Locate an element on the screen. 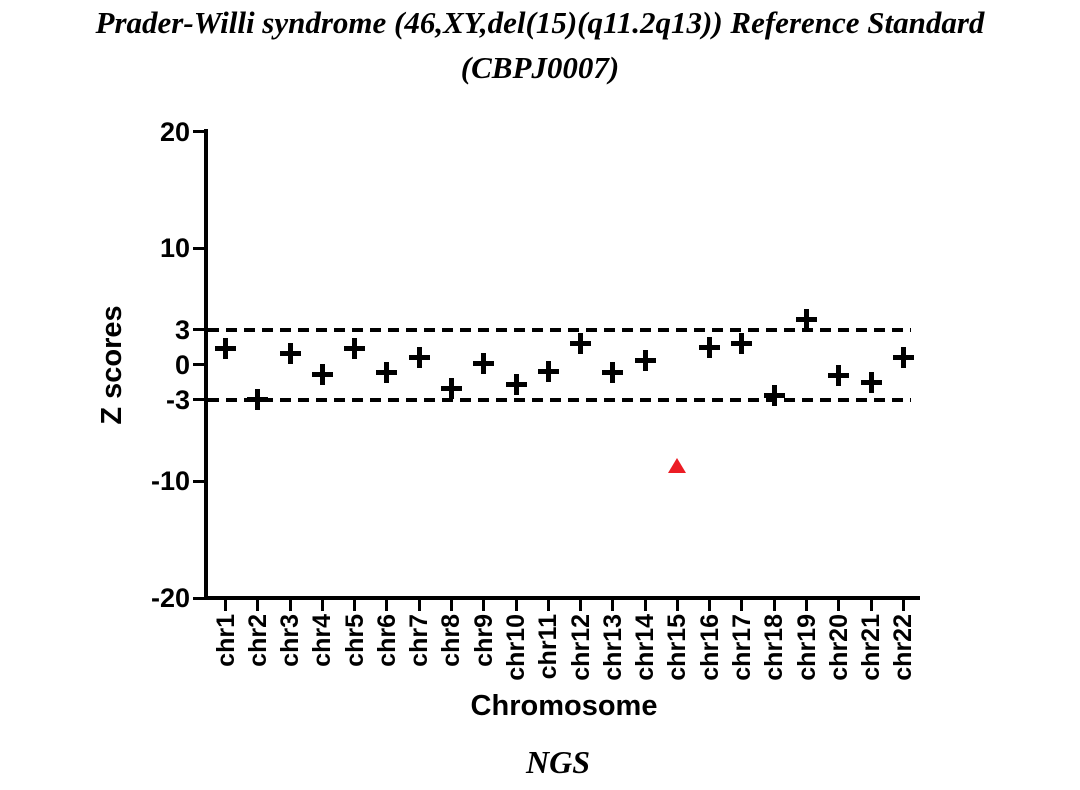  data-point-chr12 is located at coordinates (581, 344).